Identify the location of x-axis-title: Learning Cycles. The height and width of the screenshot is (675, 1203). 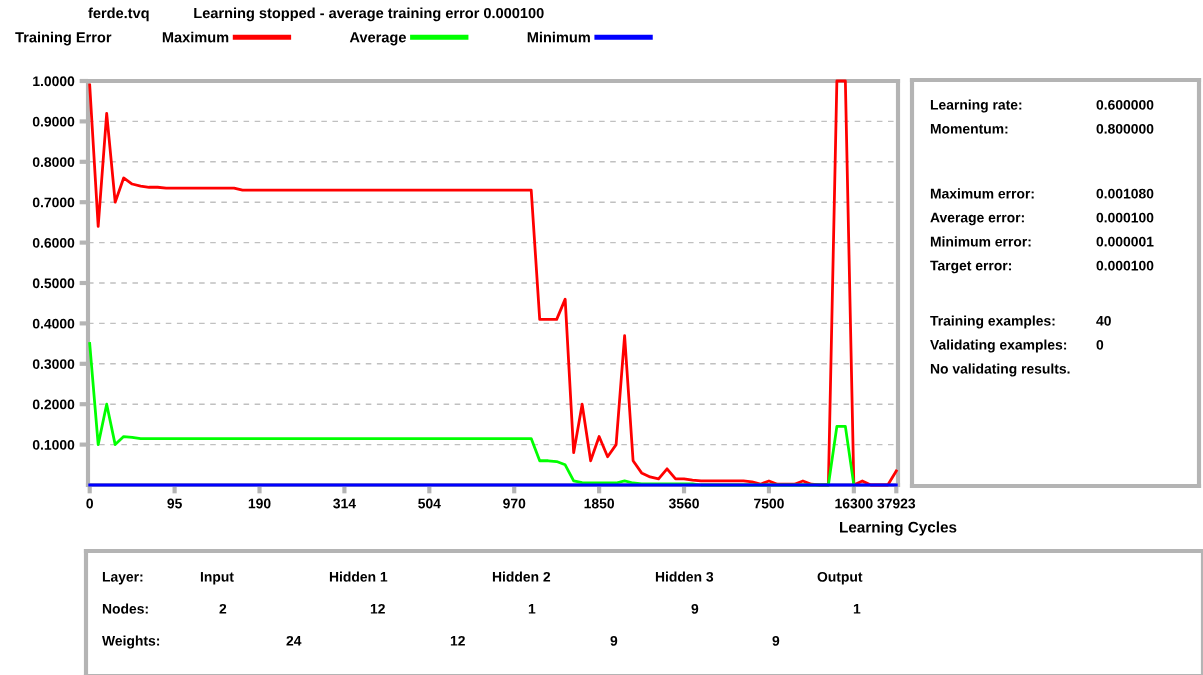
(898, 528).